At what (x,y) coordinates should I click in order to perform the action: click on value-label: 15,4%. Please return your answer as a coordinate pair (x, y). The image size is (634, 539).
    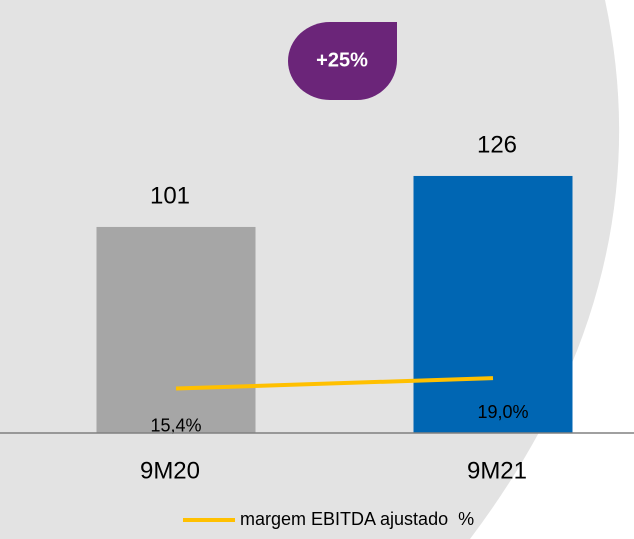
    Looking at the image, I should click on (175, 425).